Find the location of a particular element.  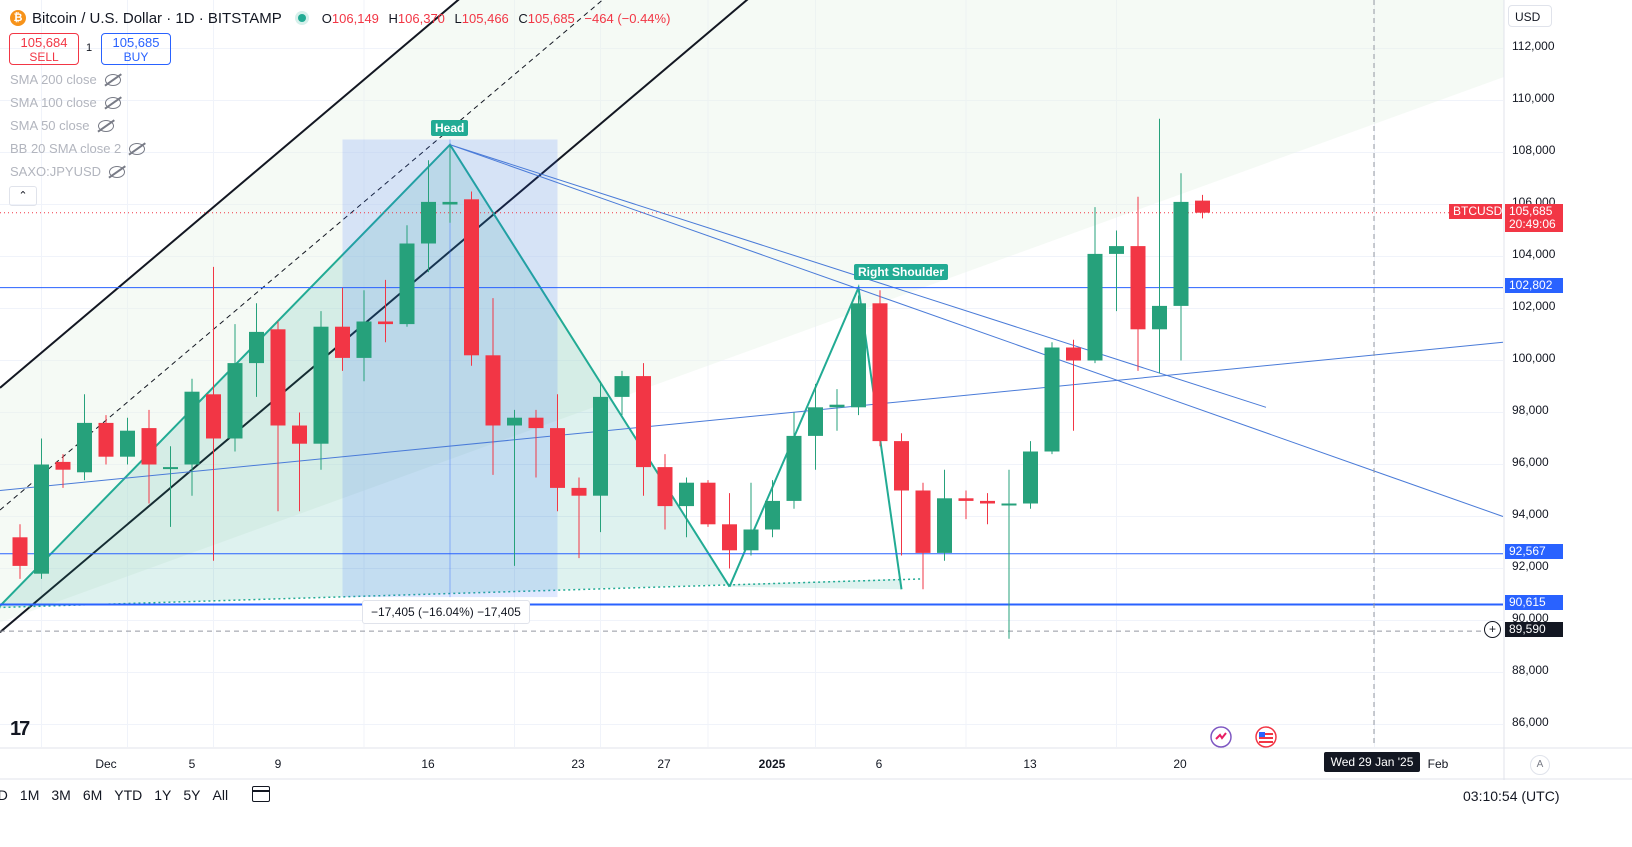

range-1y: 1Y is located at coordinates (163, 795).